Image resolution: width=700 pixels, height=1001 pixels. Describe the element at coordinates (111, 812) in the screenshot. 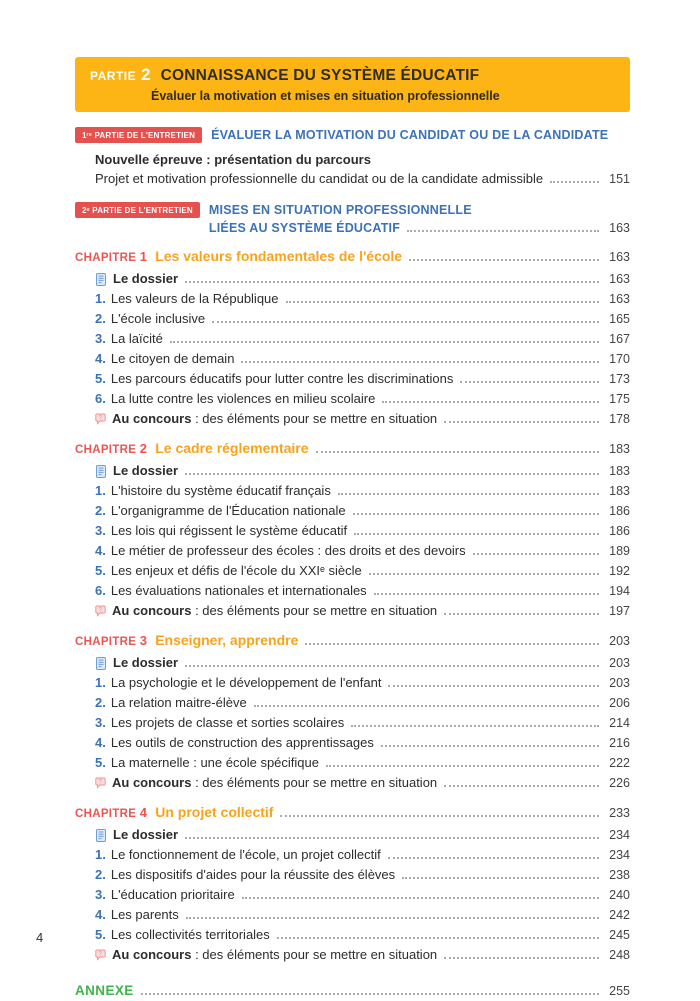

I see `chapter-label: CHAPITRE 4` at that location.